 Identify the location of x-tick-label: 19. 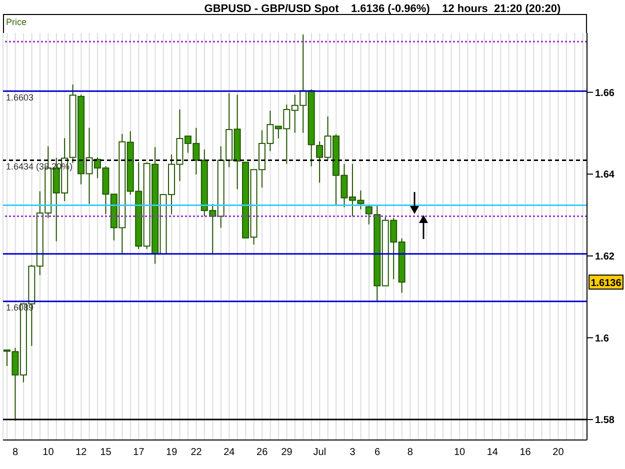
(172, 452).